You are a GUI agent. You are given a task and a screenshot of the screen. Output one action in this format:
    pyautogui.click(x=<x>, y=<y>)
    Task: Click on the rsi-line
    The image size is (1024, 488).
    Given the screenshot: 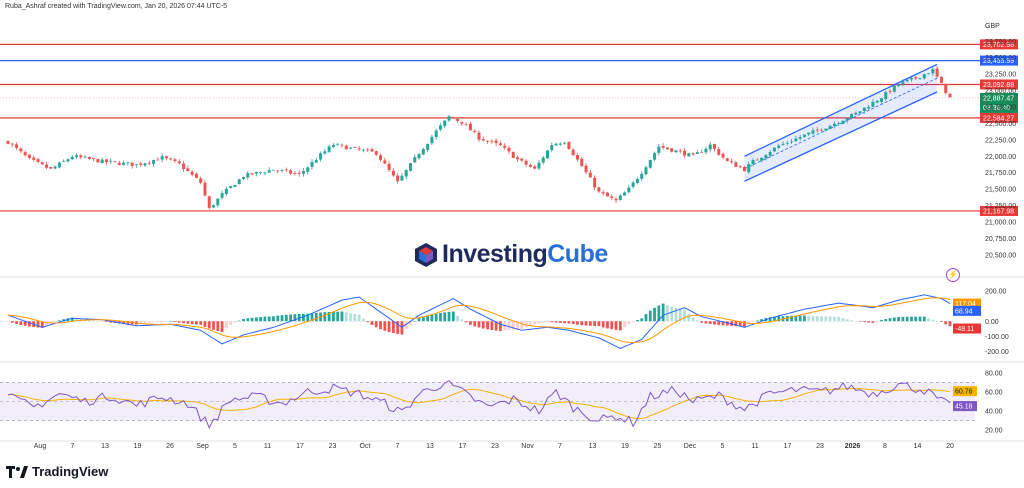 What is the action you would take?
    pyautogui.click(x=479, y=404)
    